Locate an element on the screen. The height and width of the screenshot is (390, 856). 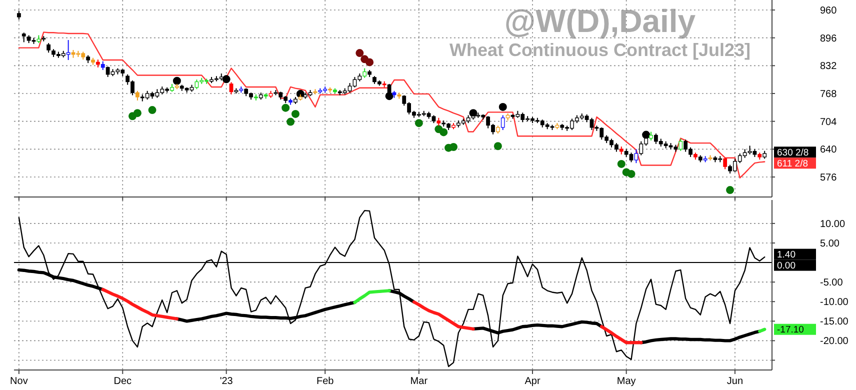
data-label: -17.10 is located at coordinates (790, 330).